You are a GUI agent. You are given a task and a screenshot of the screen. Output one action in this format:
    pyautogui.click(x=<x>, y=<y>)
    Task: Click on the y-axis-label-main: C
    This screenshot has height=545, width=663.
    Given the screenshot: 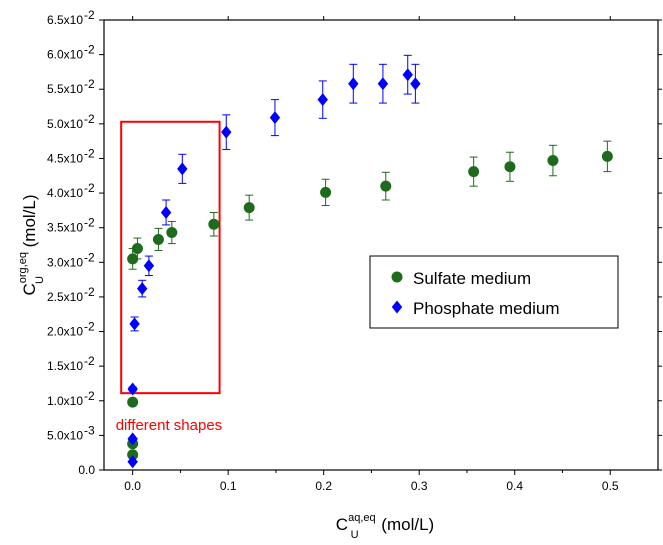 What is the action you would take?
    pyautogui.click(x=29, y=289)
    